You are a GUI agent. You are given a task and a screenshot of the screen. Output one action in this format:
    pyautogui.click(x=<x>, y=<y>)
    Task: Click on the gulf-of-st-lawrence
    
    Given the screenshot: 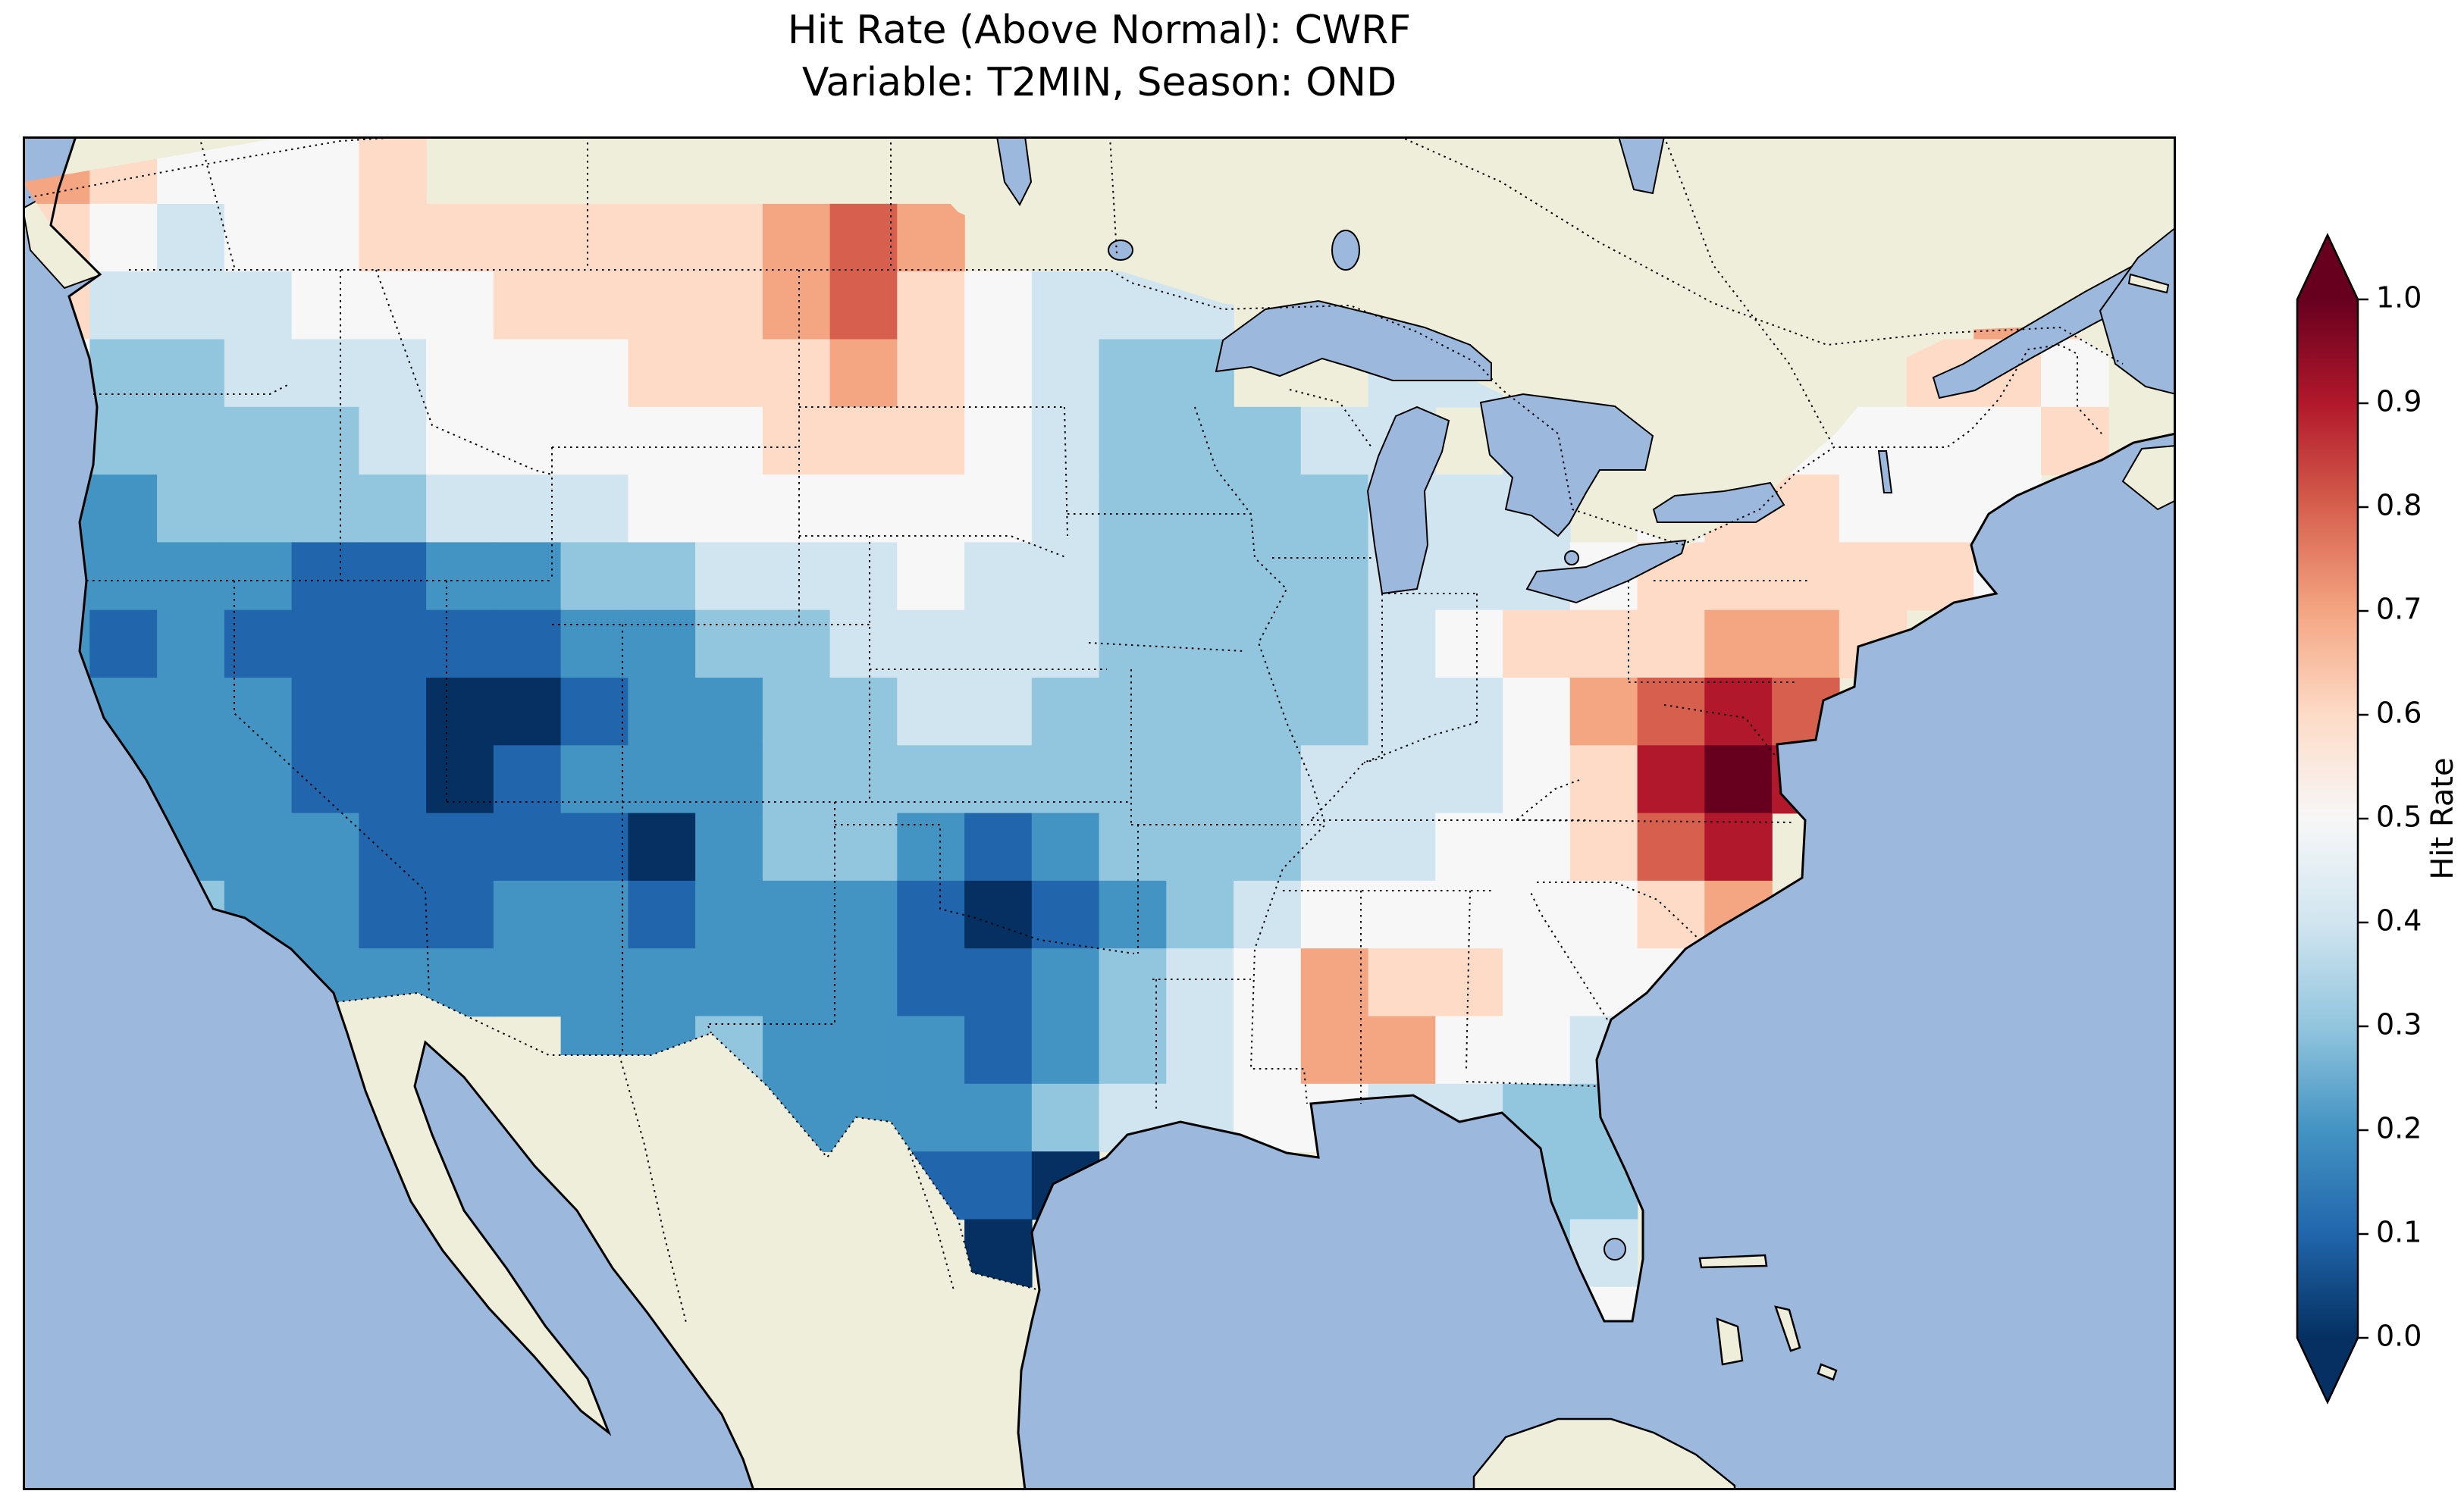 What is the action you would take?
    pyautogui.click(x=2137, y=311)
    